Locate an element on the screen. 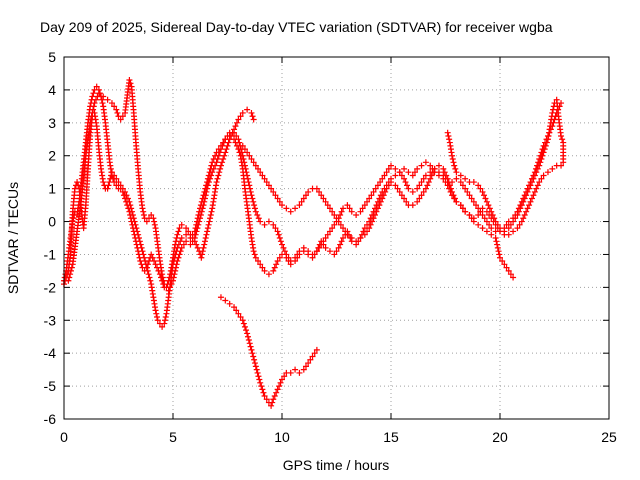  y-tick-labels: -6 -5 -4 -3 -2 -1 0 1 2 3 4 5 is located at coordinates (50, 238).